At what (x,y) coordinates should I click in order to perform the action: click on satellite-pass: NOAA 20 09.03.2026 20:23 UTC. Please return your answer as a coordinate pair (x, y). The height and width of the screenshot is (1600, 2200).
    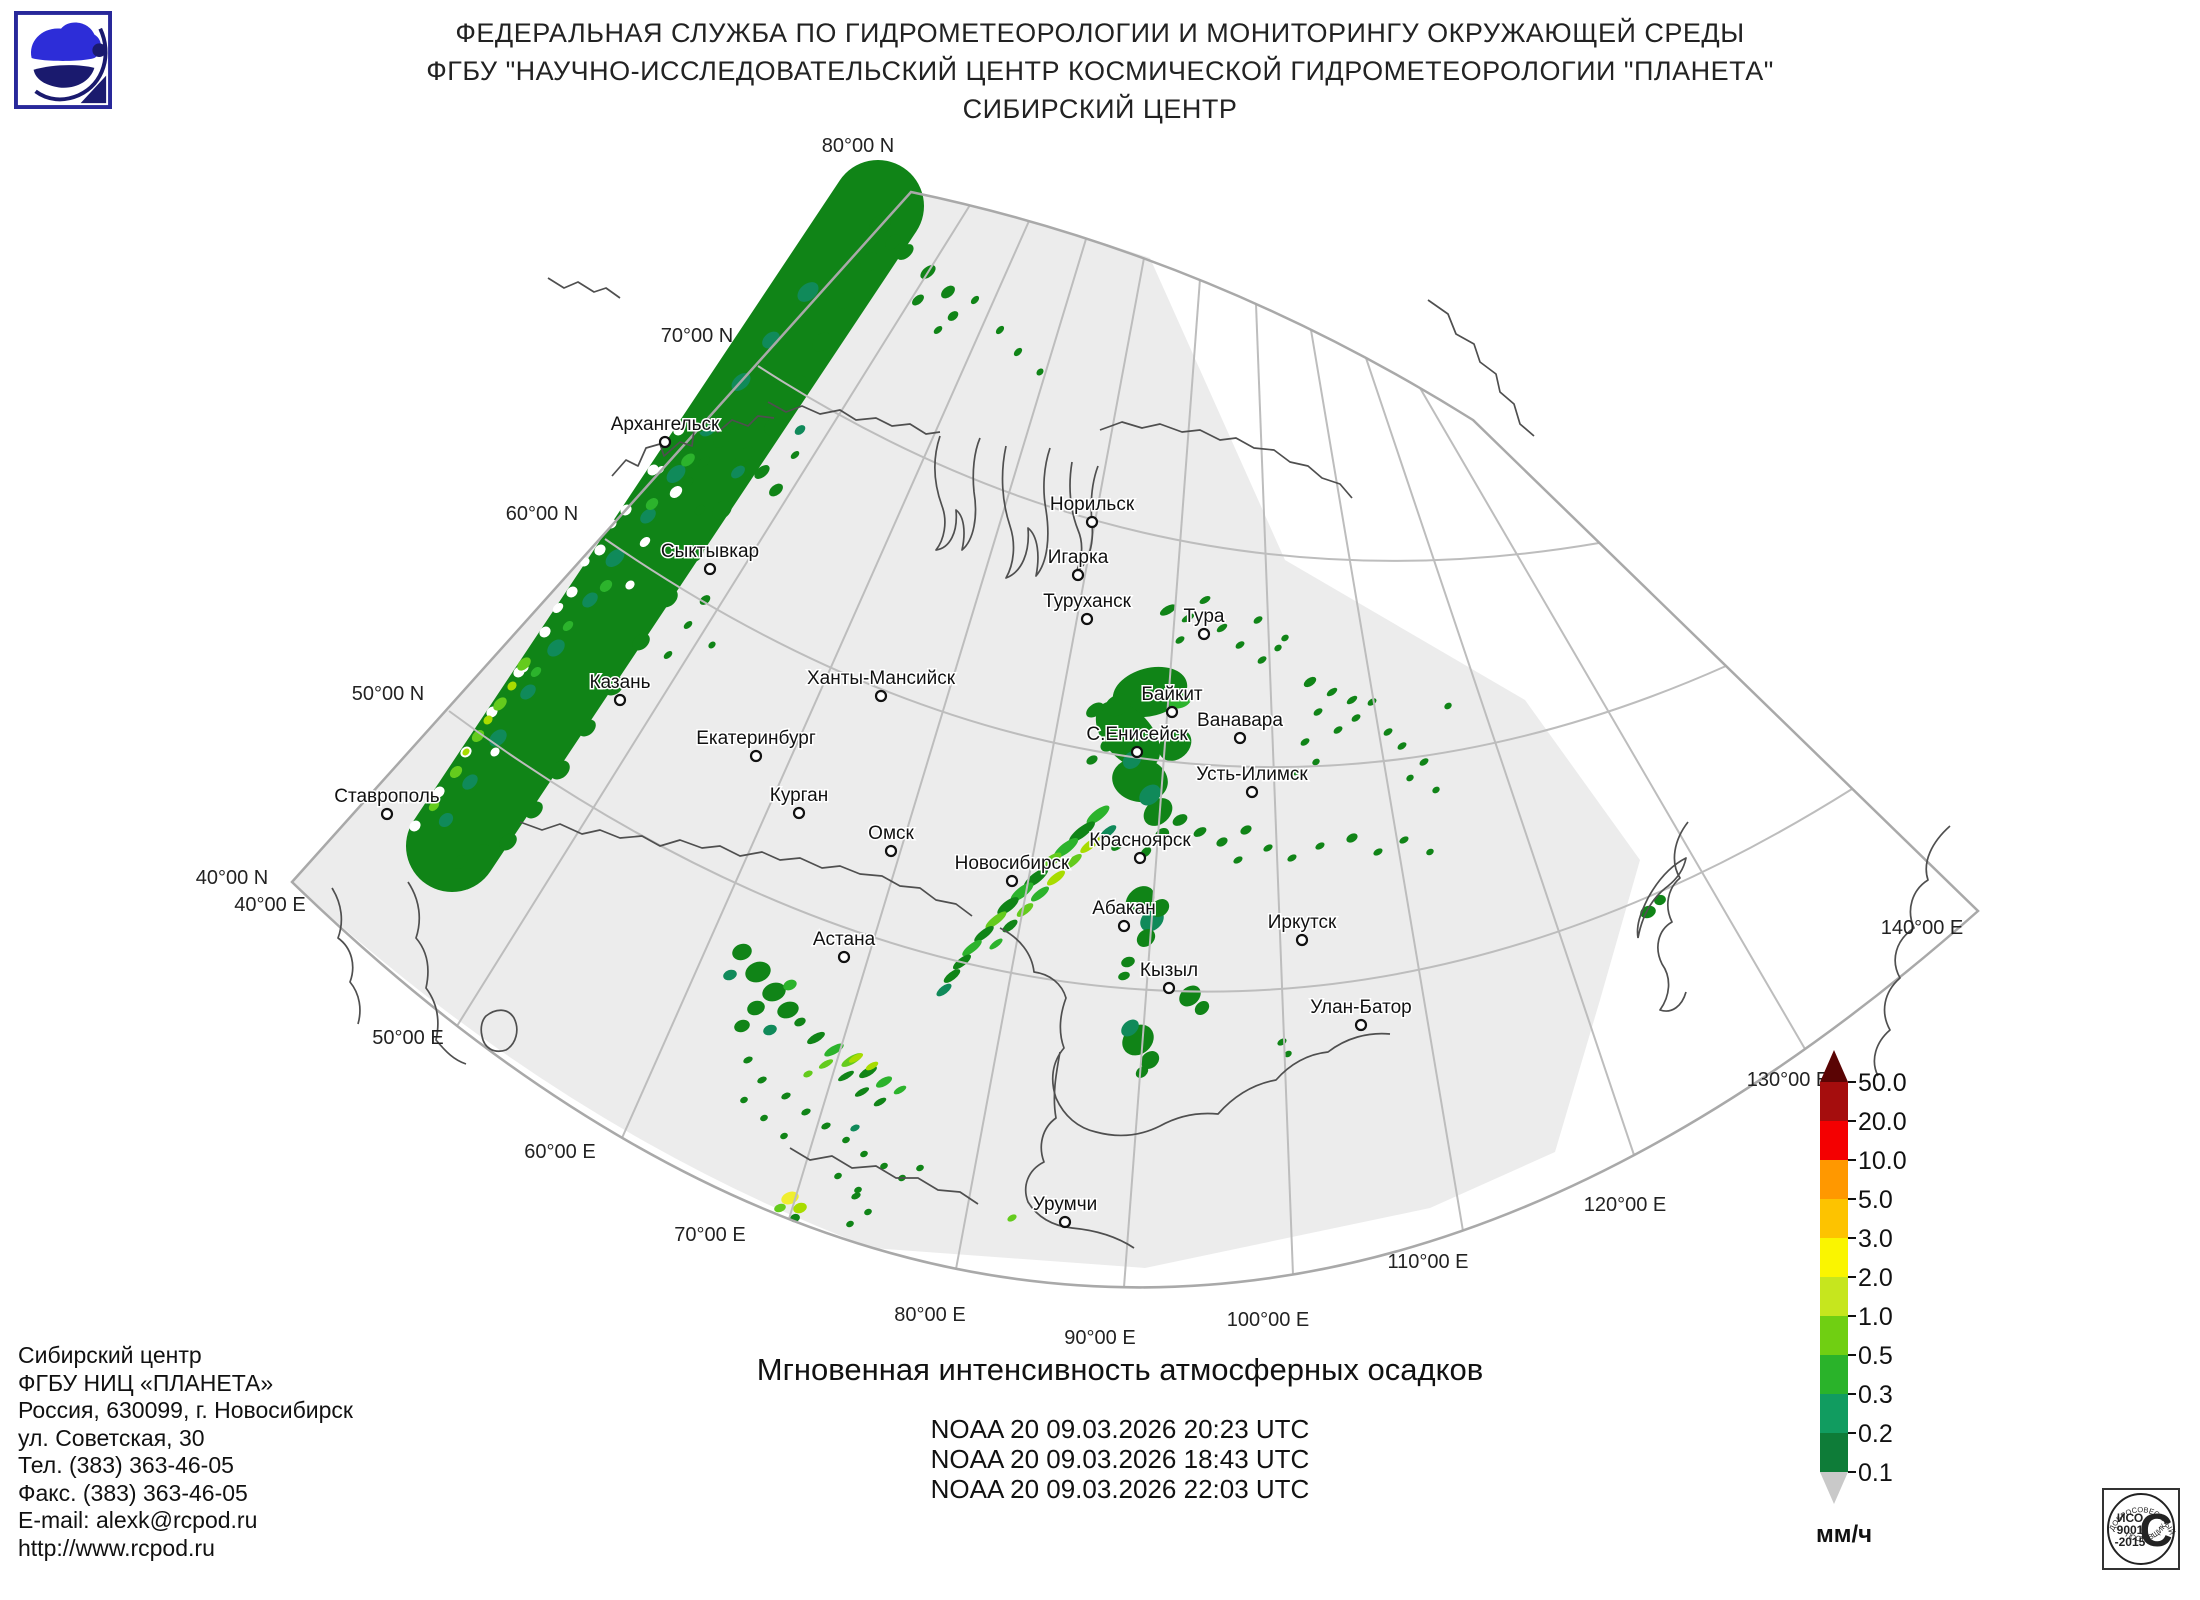
    Looking at the image, I should click on (1120, 1429).